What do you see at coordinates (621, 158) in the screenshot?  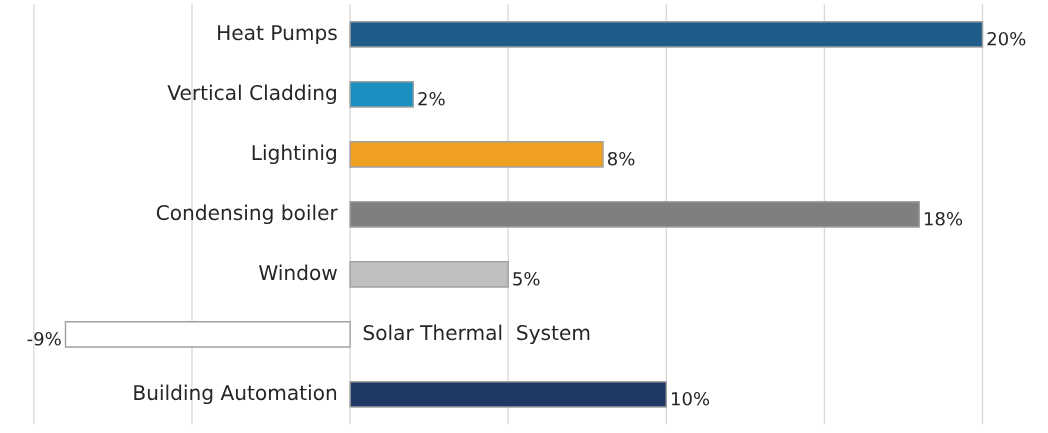 I see `data-label: 8%` at bounding box center [621, 158].